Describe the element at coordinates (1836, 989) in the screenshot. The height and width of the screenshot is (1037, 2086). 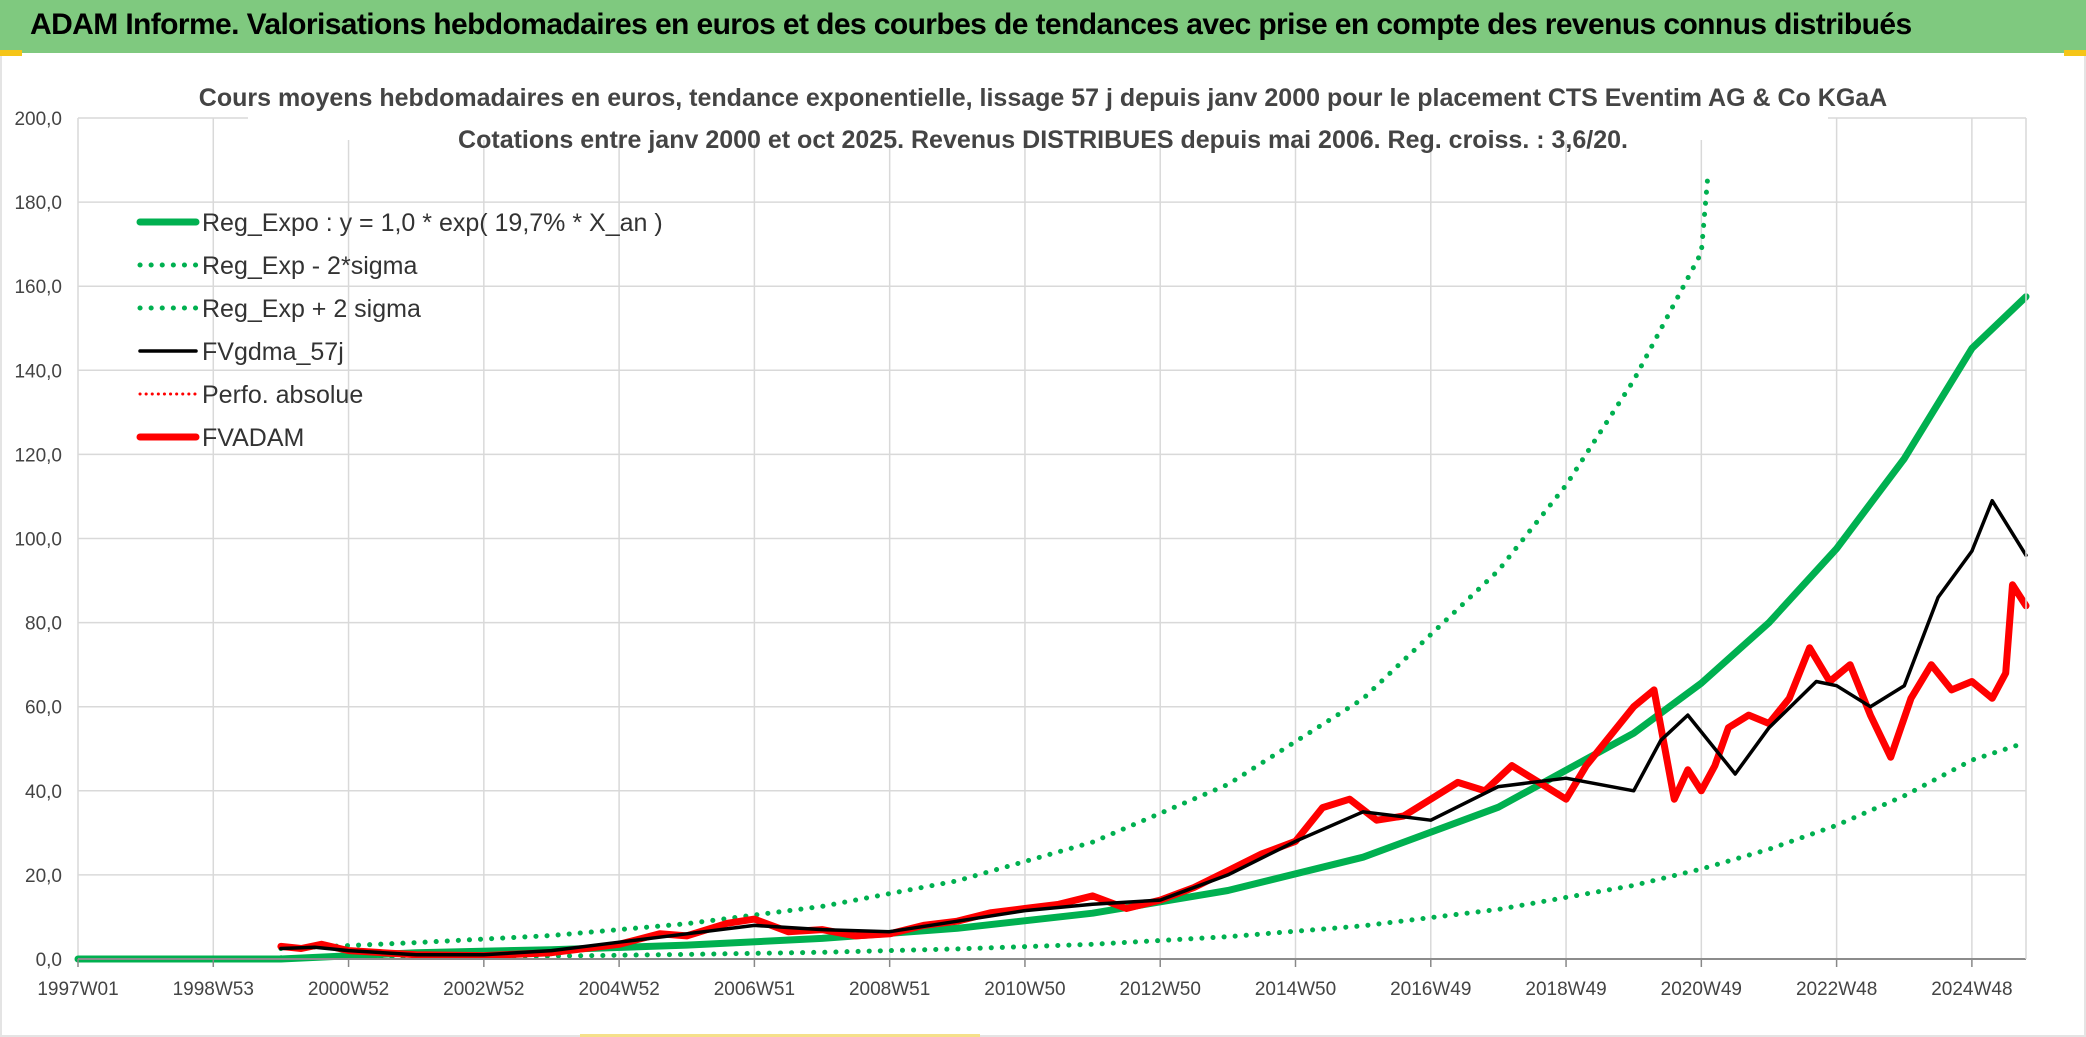
I see `x-tick-label: 2022W48` at that location.